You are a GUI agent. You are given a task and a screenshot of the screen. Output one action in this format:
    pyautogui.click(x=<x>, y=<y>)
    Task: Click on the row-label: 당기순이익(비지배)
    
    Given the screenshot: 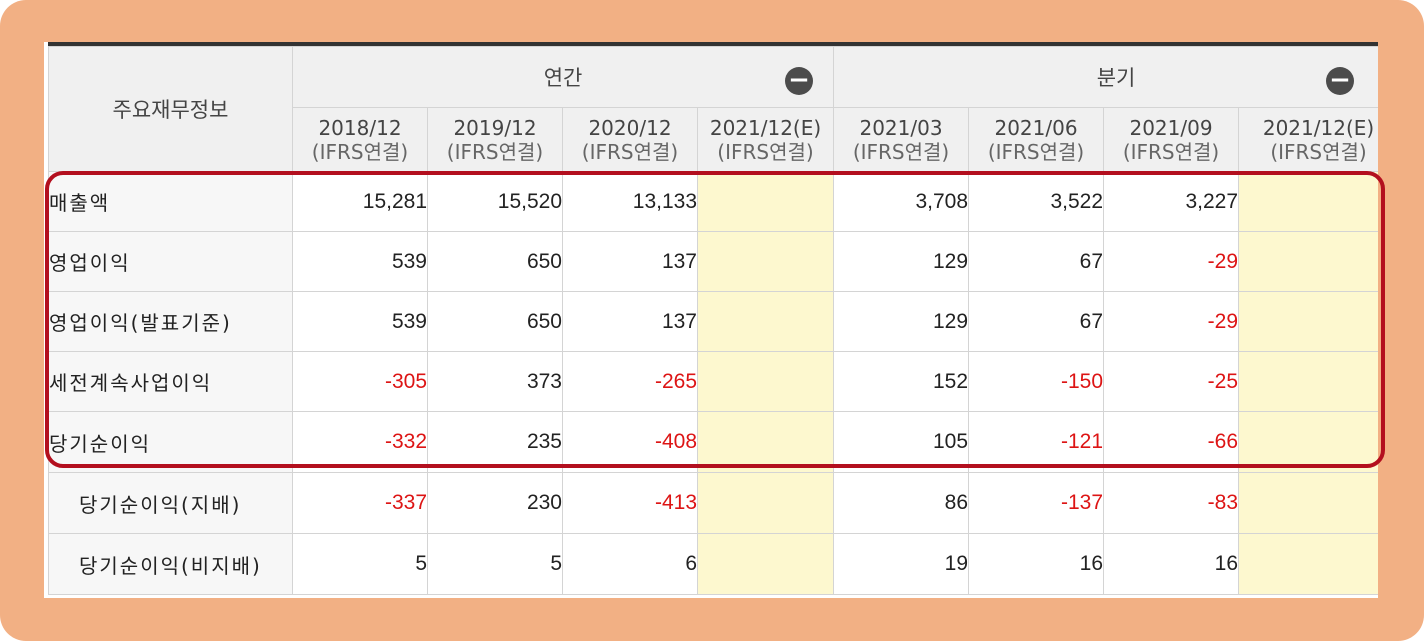 What is the action you would take?
    pyautogui.click(x=170, y=564)
    